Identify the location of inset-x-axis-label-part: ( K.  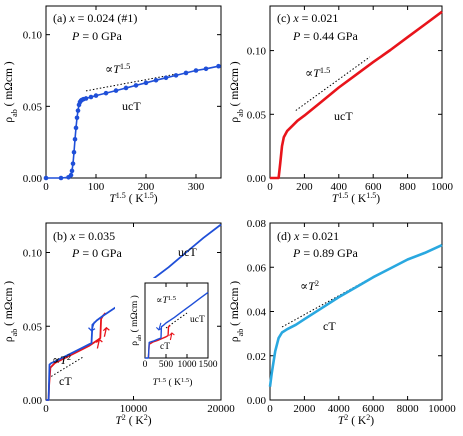
(173, 382).